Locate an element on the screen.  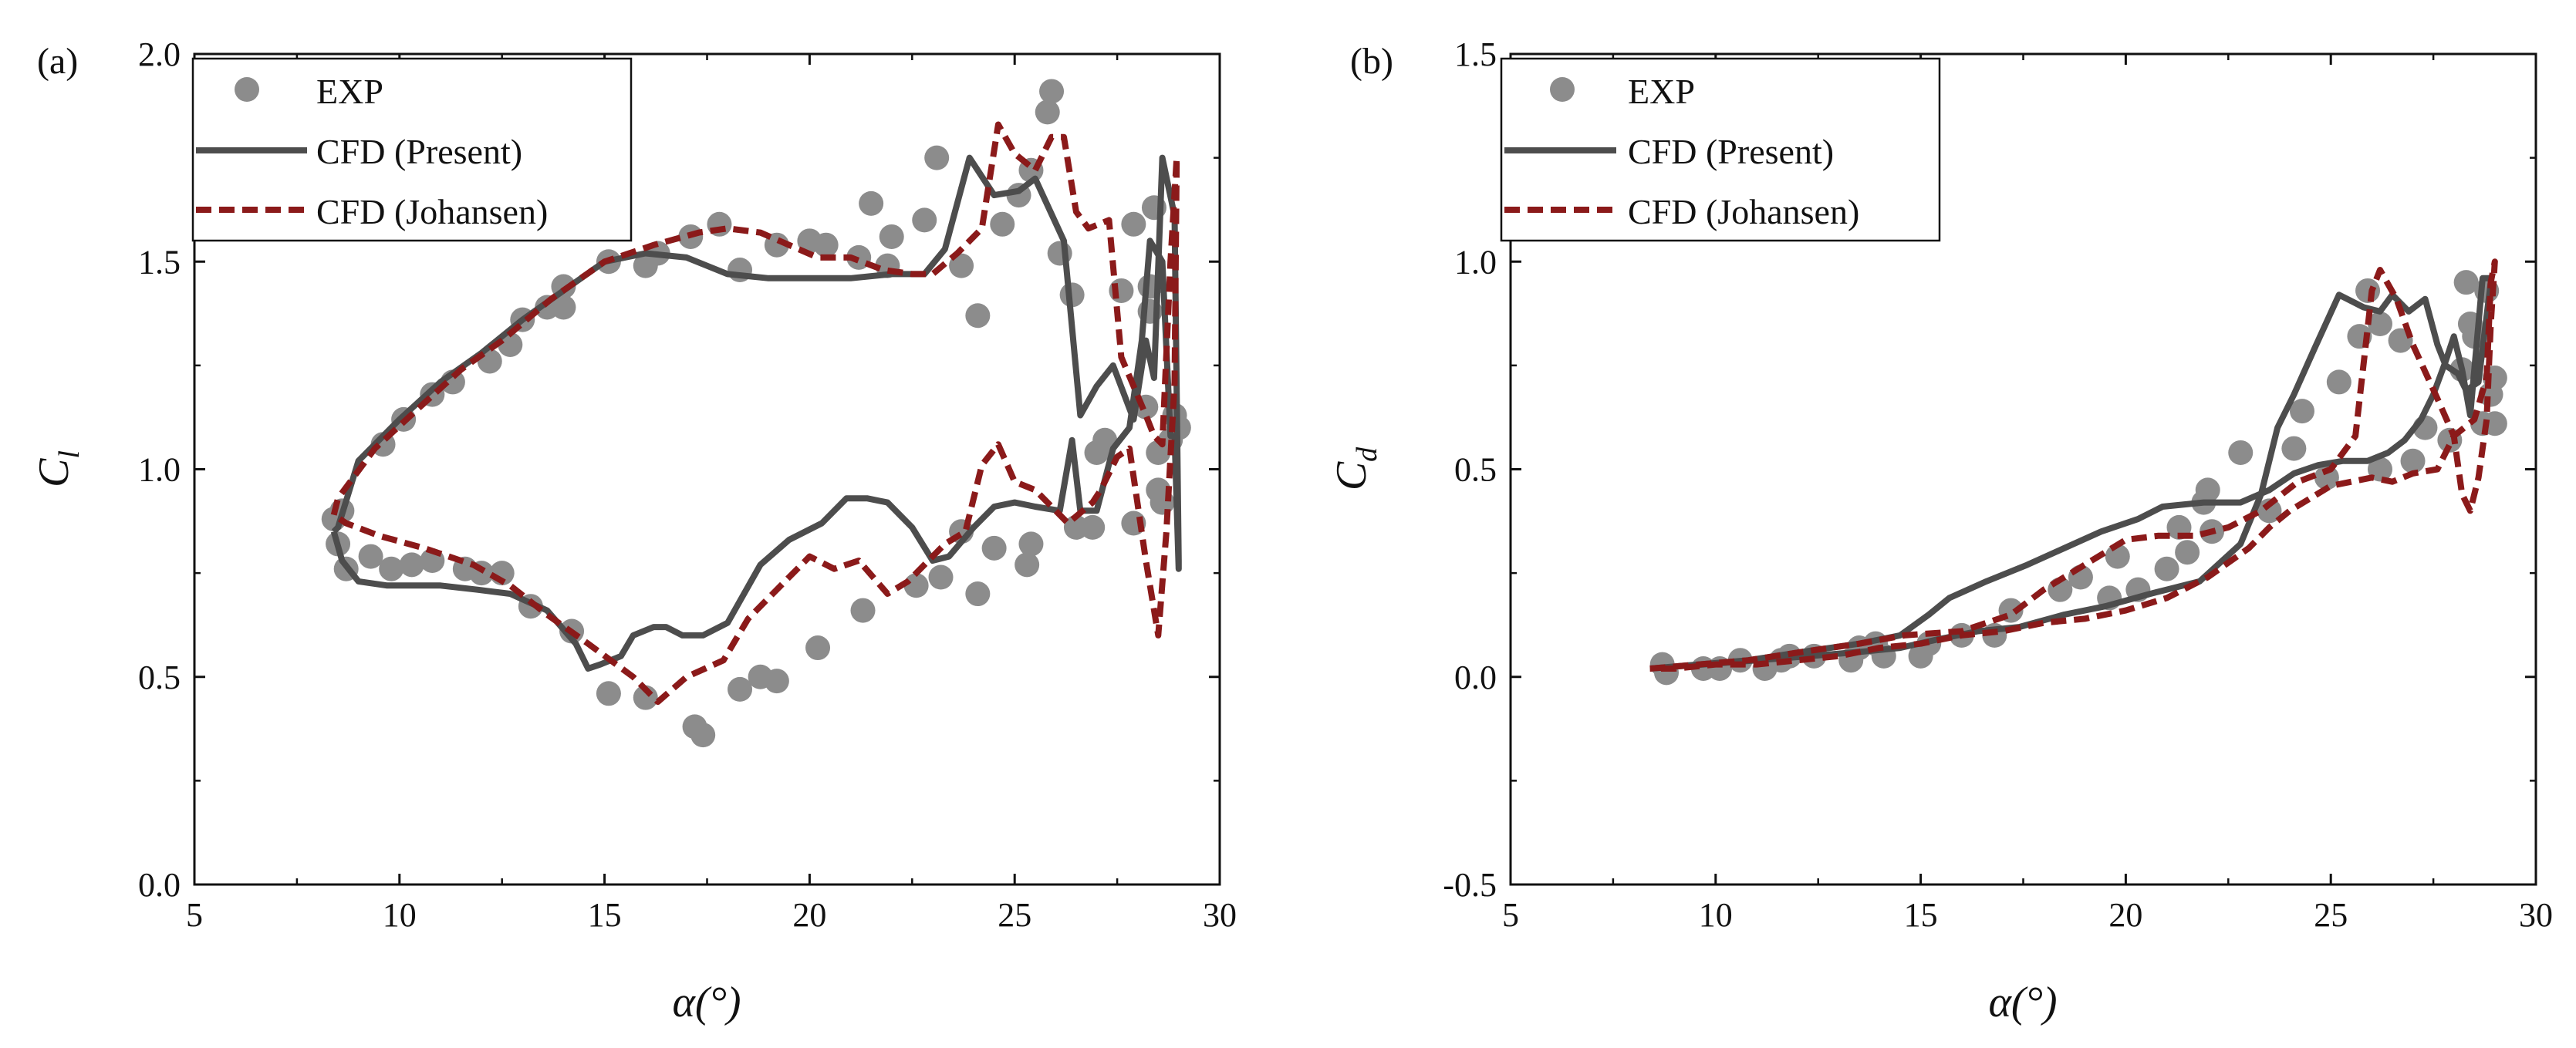
data-layer is located at coordinates (2078, 472).